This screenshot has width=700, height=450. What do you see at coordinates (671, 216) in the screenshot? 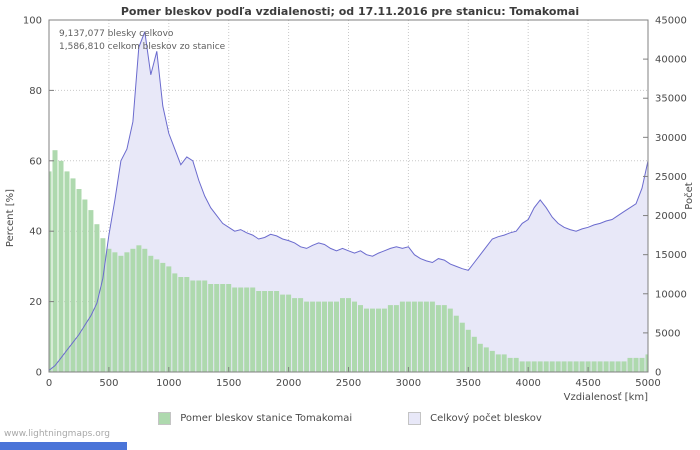
I see `y-right-tick-label: 20000` at bounding box center [671, 216].